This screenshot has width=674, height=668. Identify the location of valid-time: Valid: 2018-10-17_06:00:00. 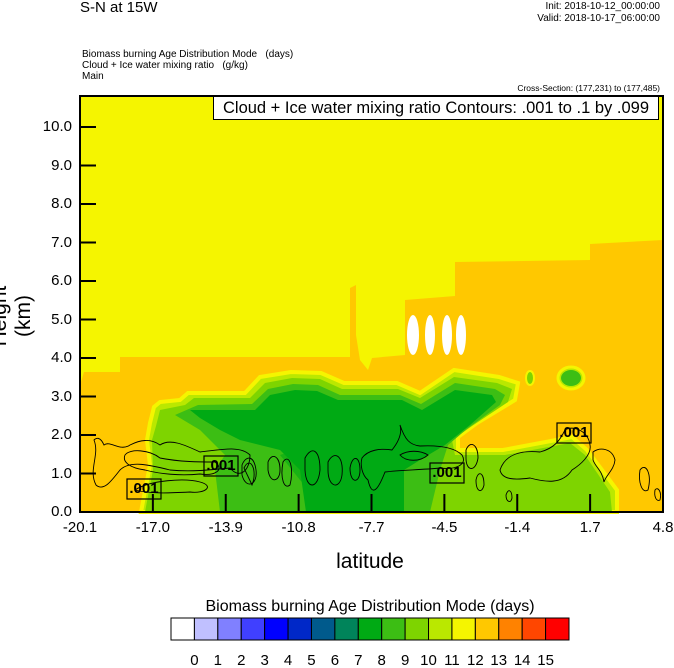
(598, 18).